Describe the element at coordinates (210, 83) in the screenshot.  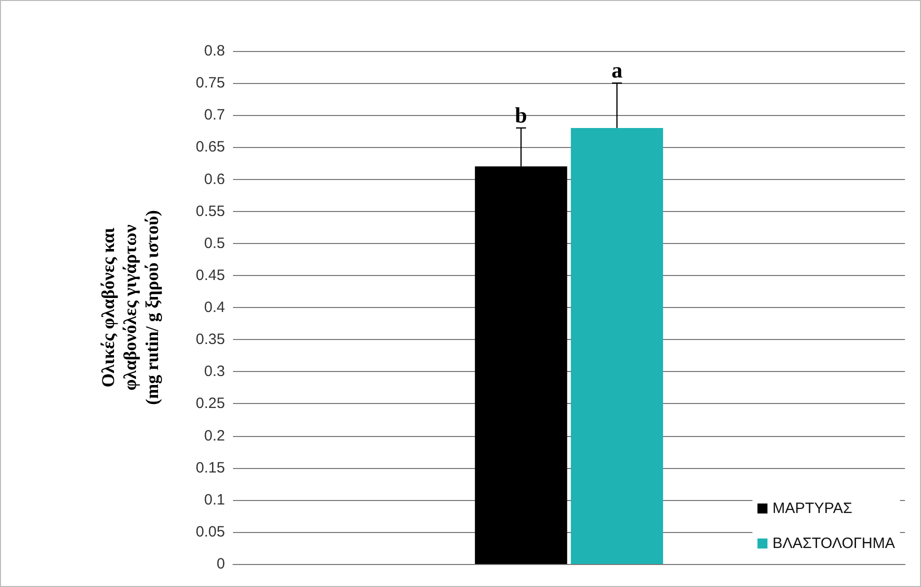
I see `y-tick-label: 0.75` at that location.